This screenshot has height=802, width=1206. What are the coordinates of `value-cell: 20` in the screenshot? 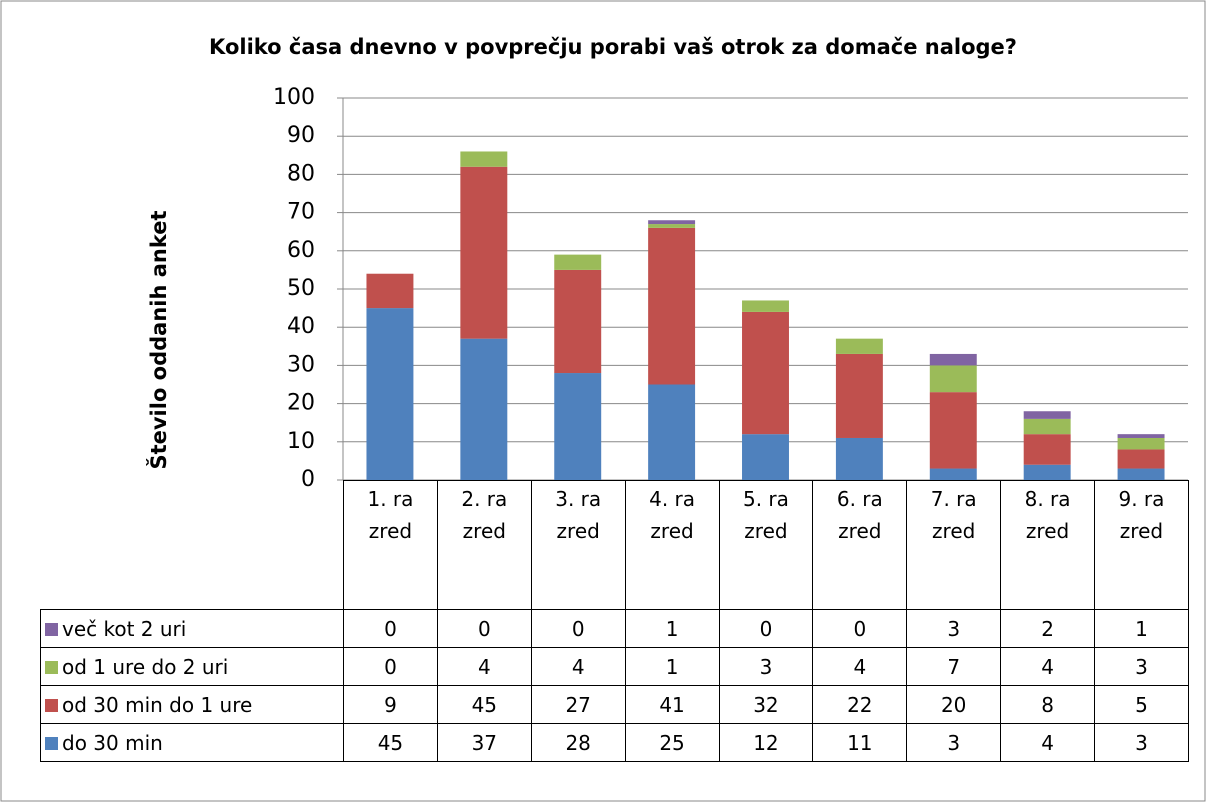 It's located at (954, 704).